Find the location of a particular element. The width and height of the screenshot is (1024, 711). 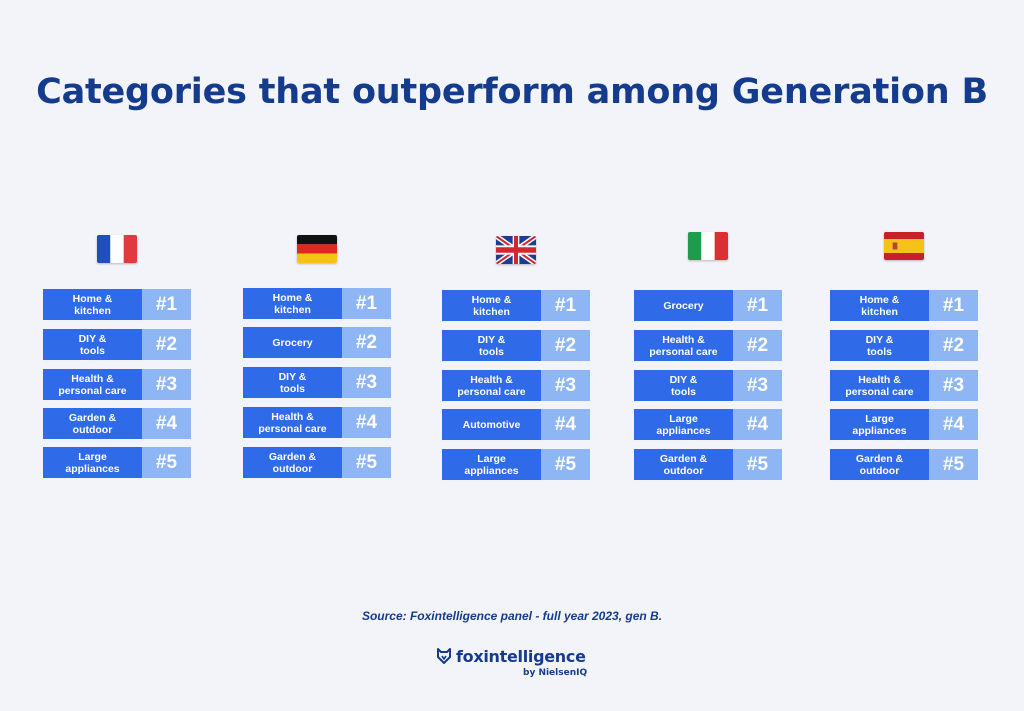

list-item: Grocery #2 is located at coordinates (317, 342).